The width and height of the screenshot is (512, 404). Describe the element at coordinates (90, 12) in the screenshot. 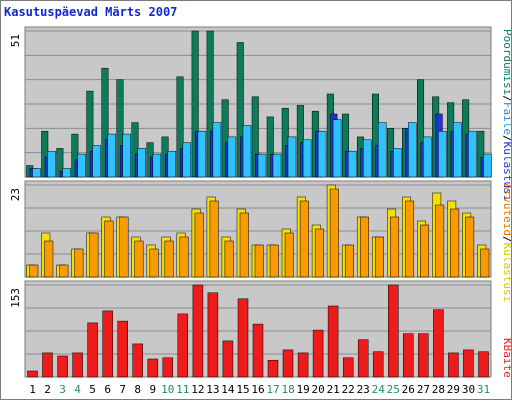

I see `chart-title: Kasutuspäevad Märts 2007` at that location.